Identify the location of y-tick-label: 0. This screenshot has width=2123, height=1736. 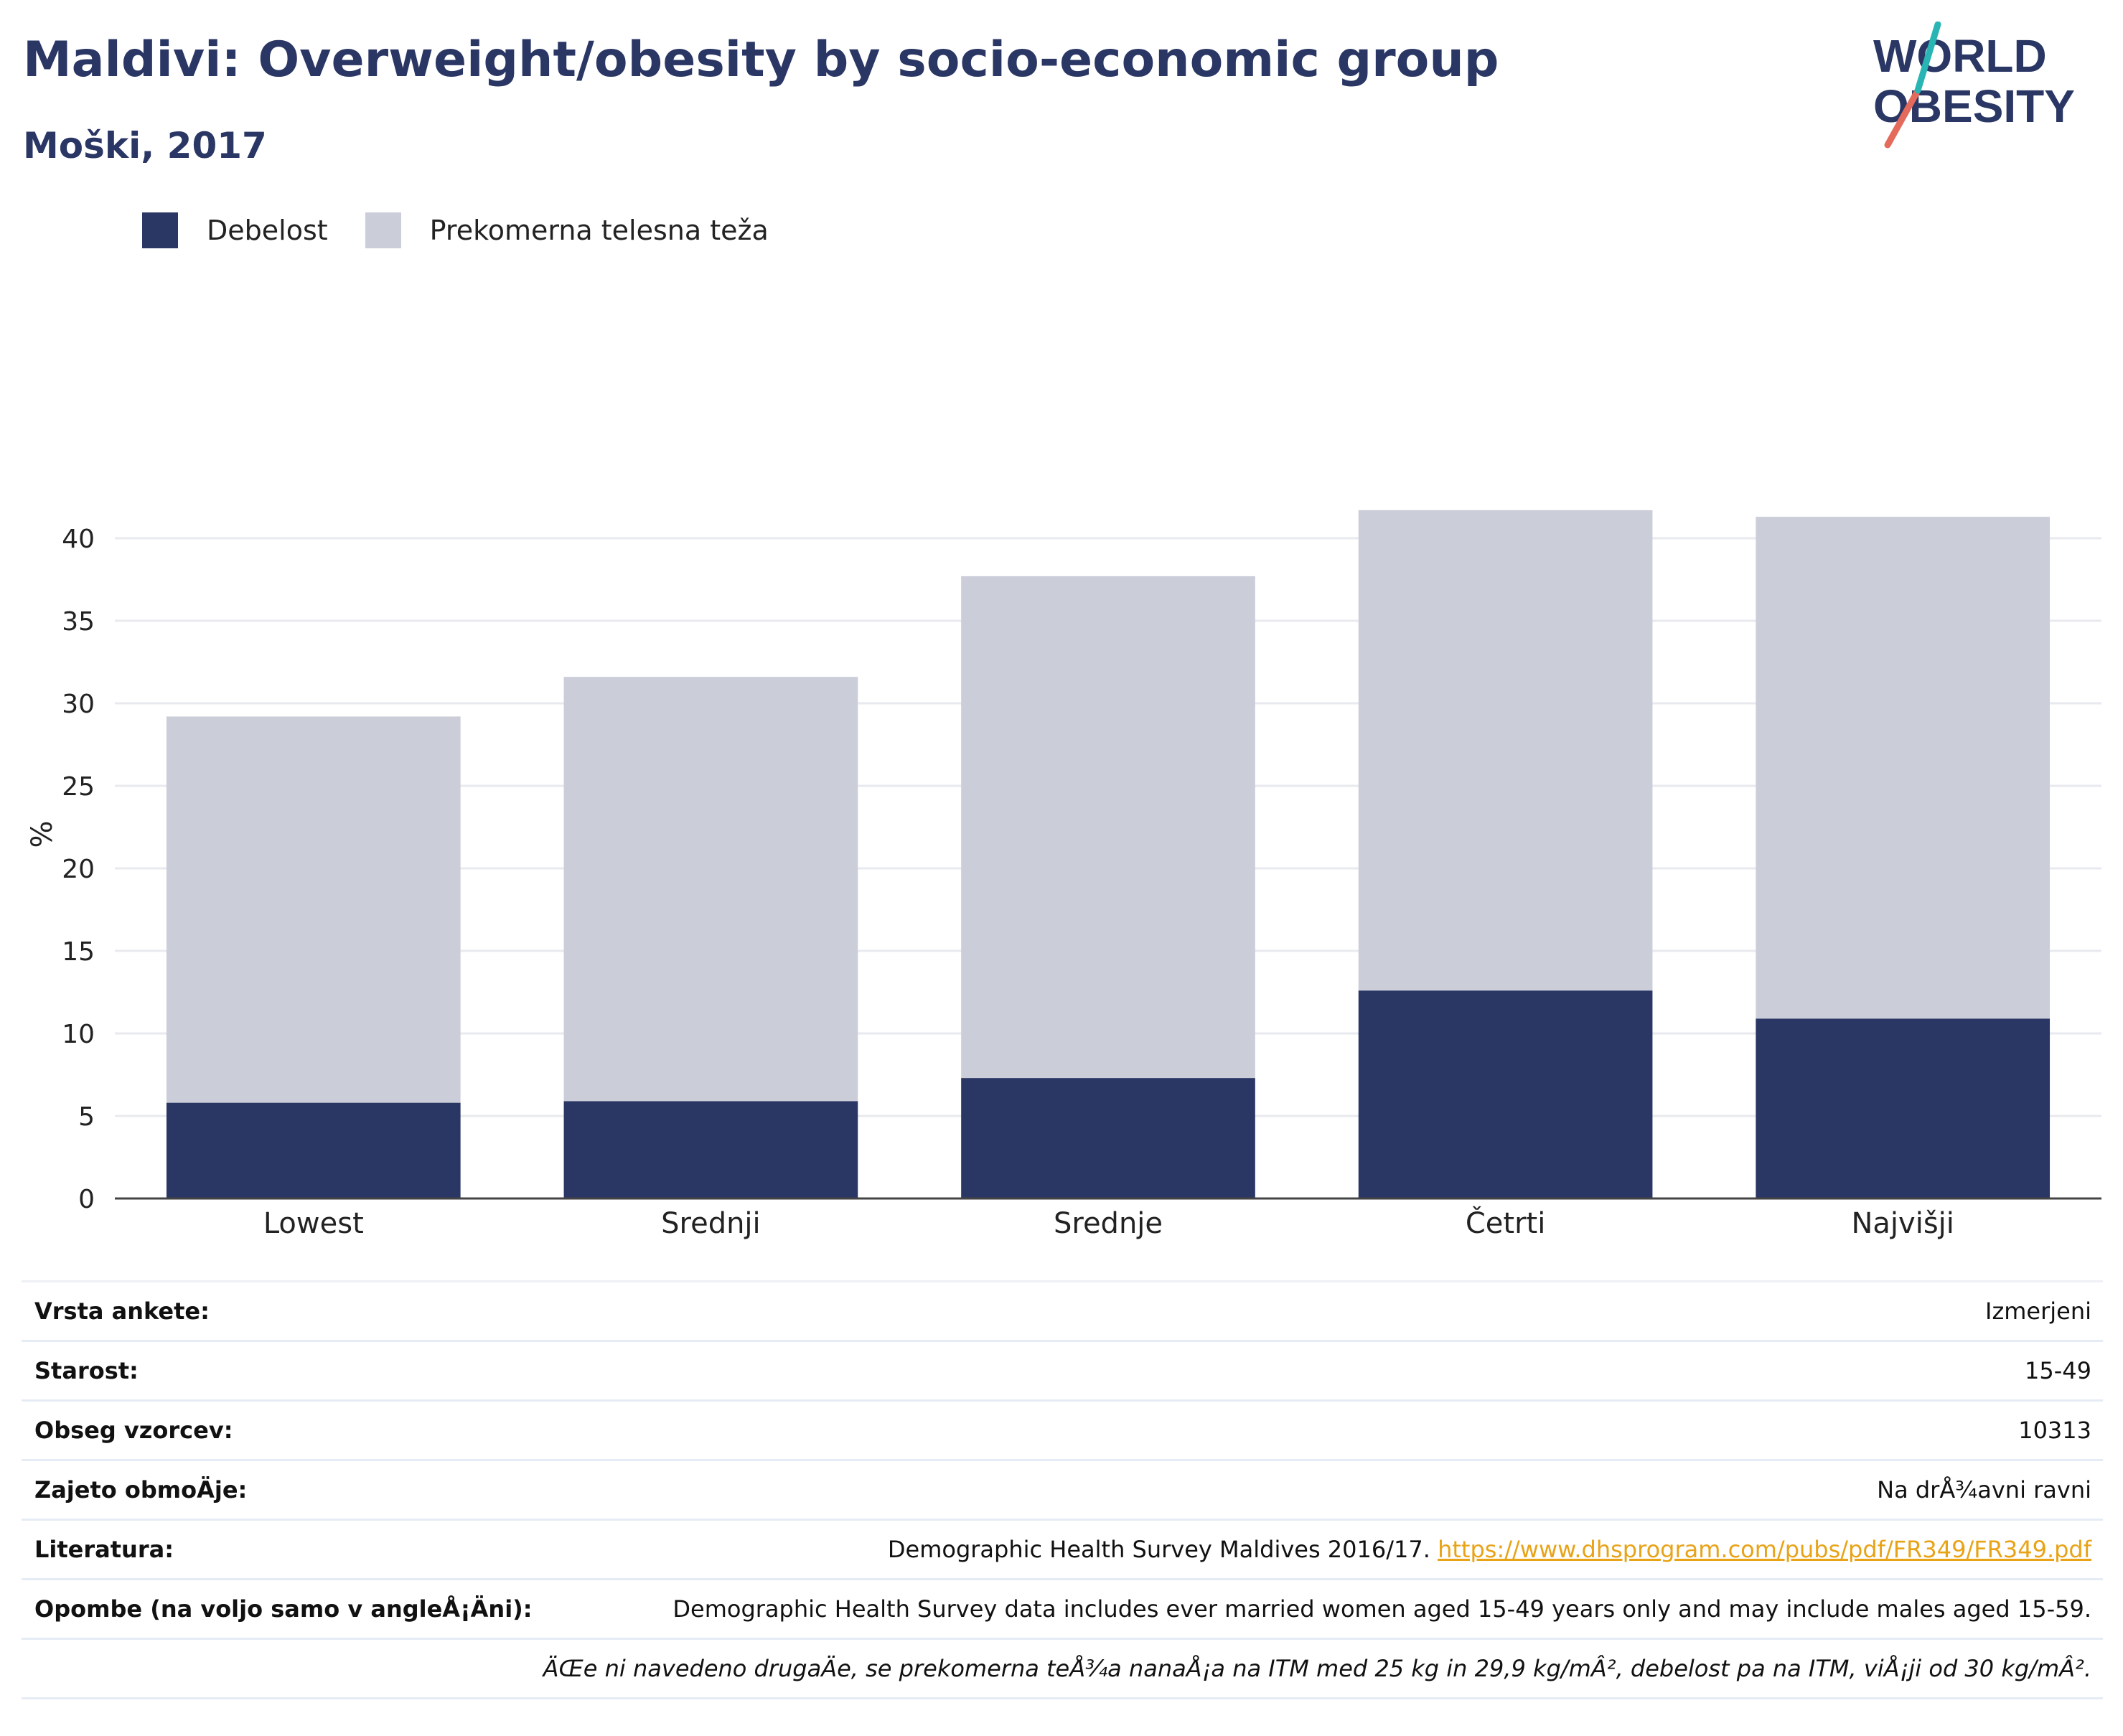
(86, 1199).